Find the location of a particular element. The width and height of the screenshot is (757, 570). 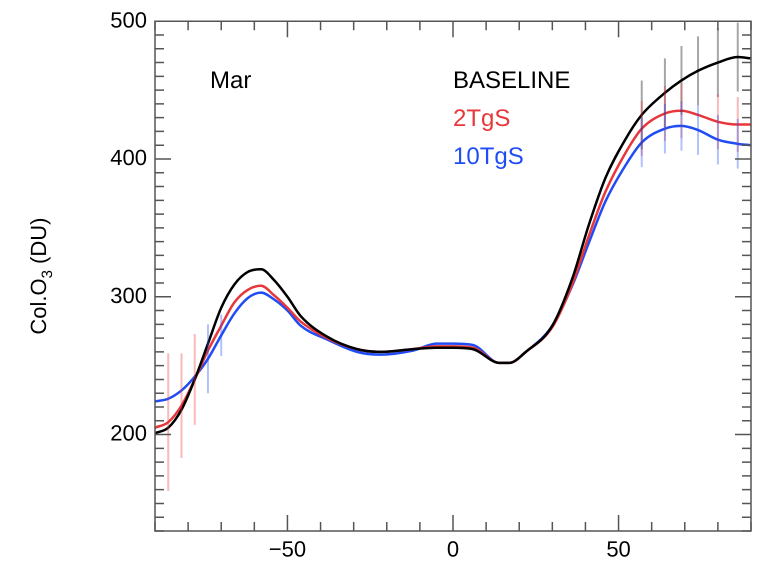

y-axis-title: Col.O3 (DU) is located at coordinates (41, 276).